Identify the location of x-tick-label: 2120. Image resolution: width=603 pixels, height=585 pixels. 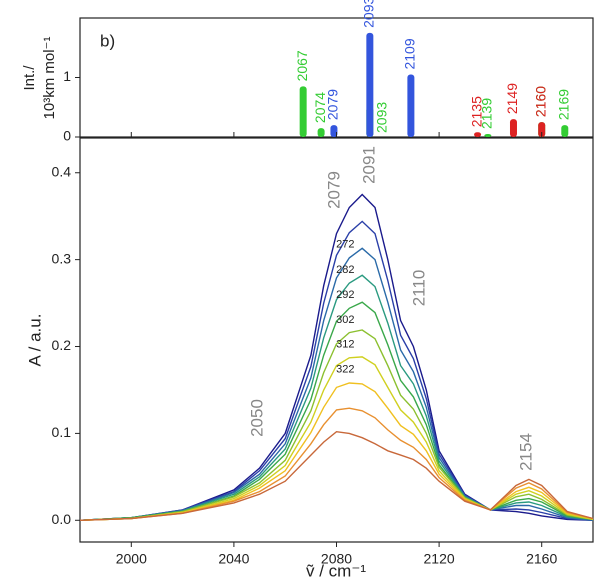
(439, 559).